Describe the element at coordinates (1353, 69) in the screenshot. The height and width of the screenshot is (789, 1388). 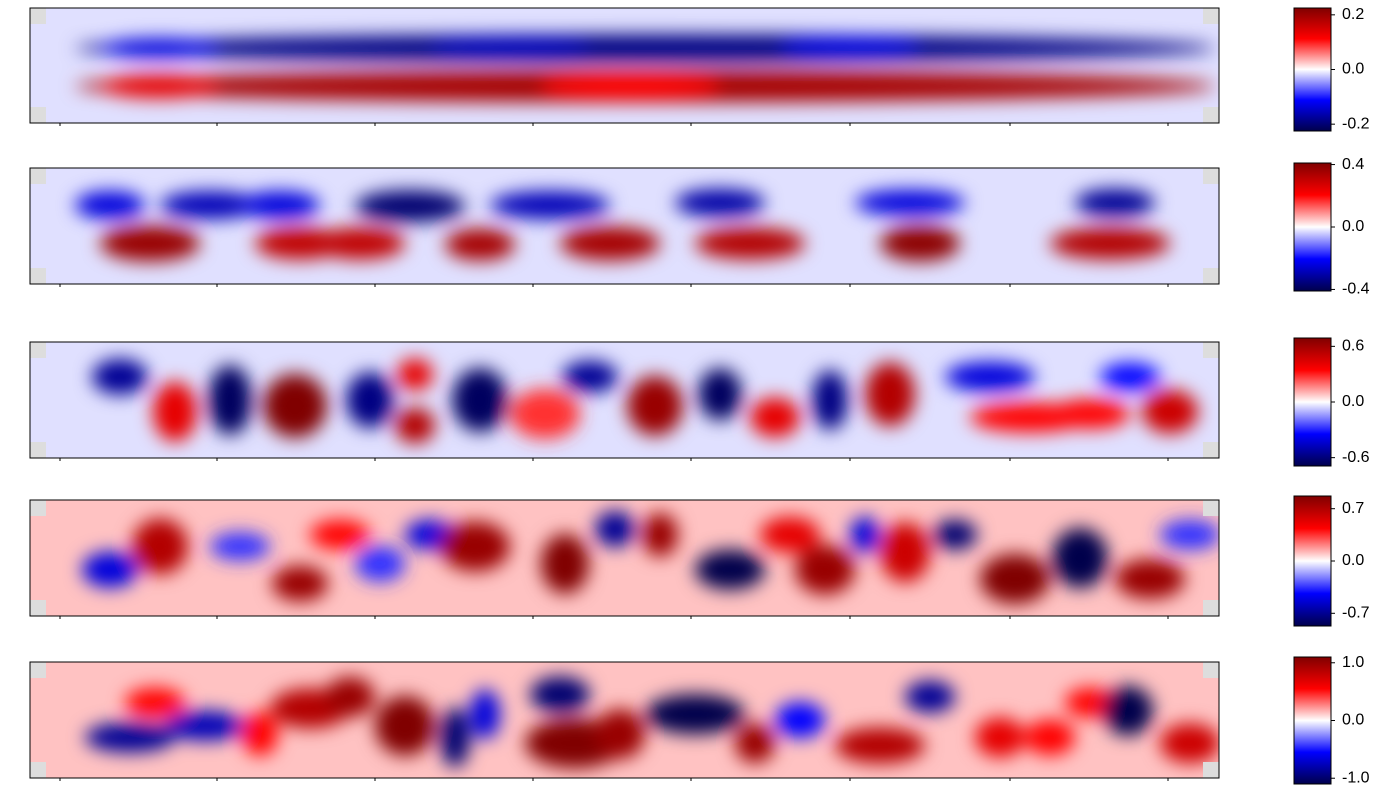
I see `colorbar-tick-label: 0.0` at that location.